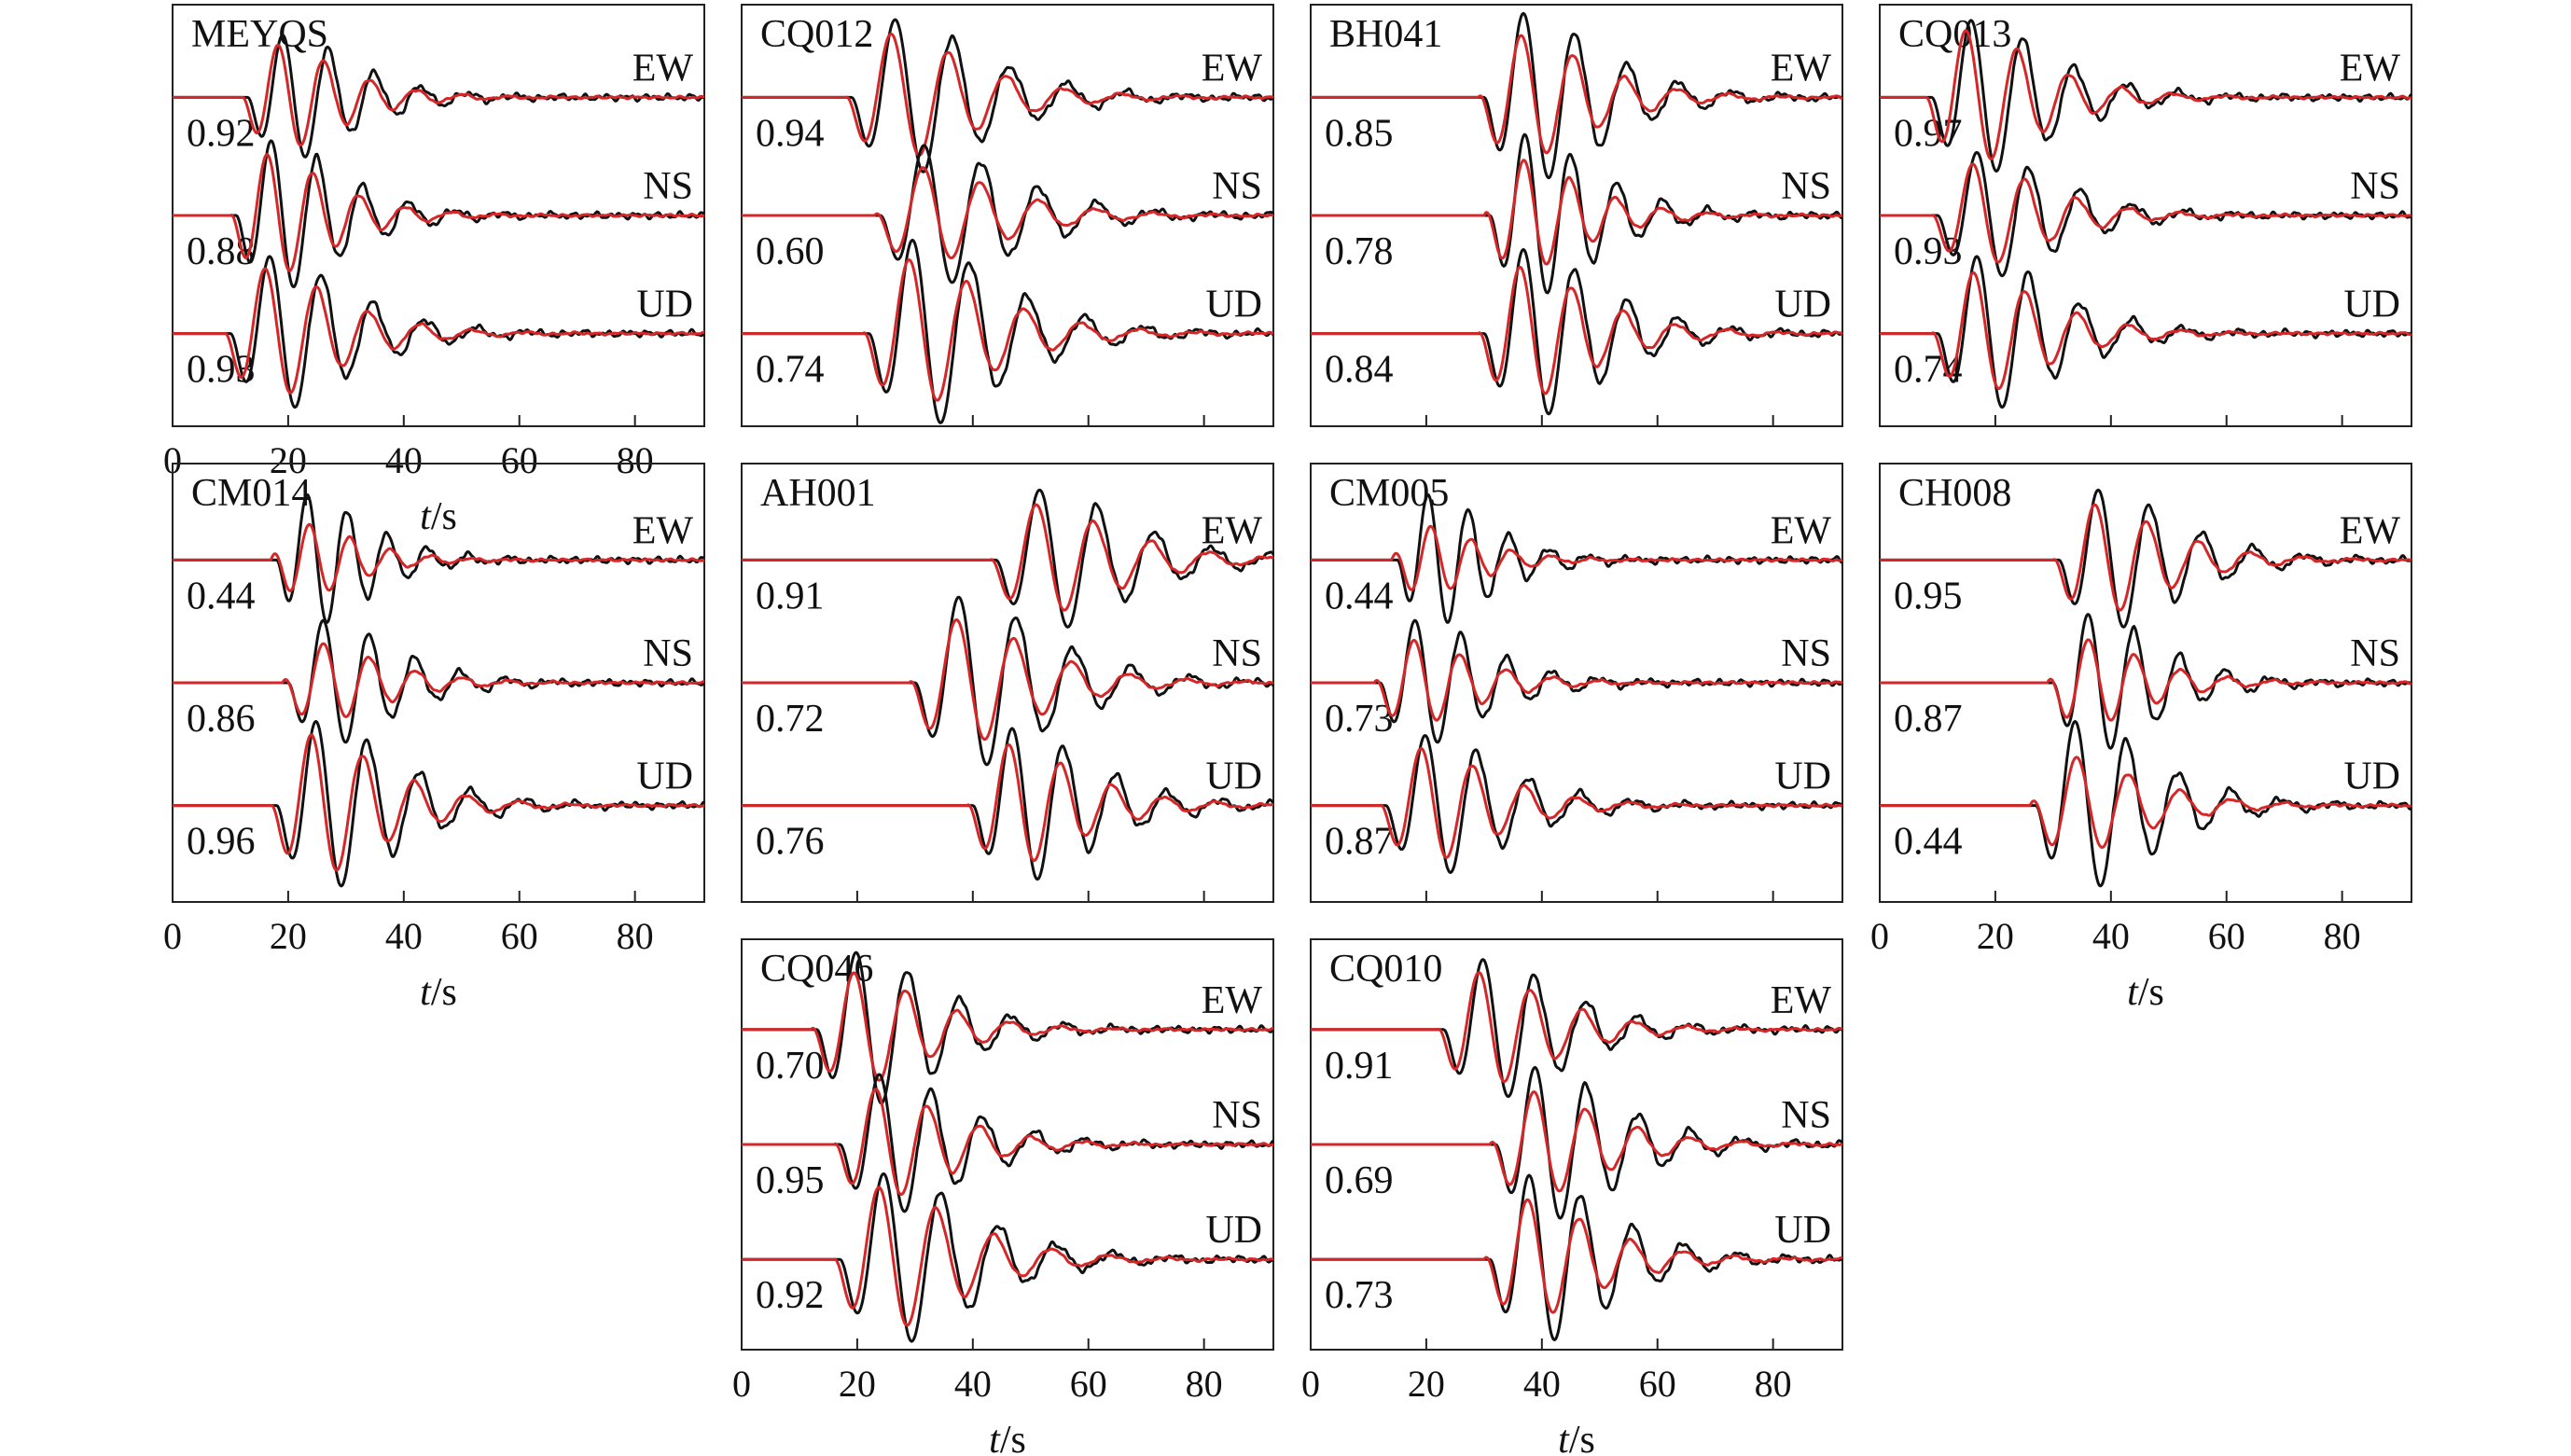 The width and height of the screenshot is (2571, 1456). Describe the element at coordinates (1929, 370) in the screenshot. I see `correlation-value: 0.74` at that location.